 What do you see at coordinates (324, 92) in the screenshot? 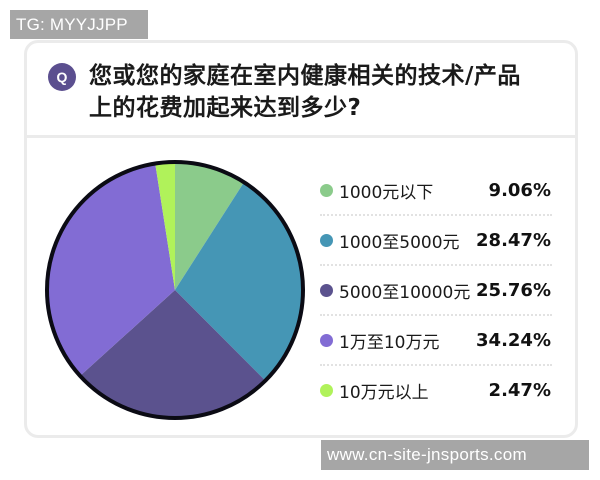
I see `question-title: 您或您的家庭在室内健康相关的技术/产品 上的花费加起来达到多少?` at bounding box center [324, 92].